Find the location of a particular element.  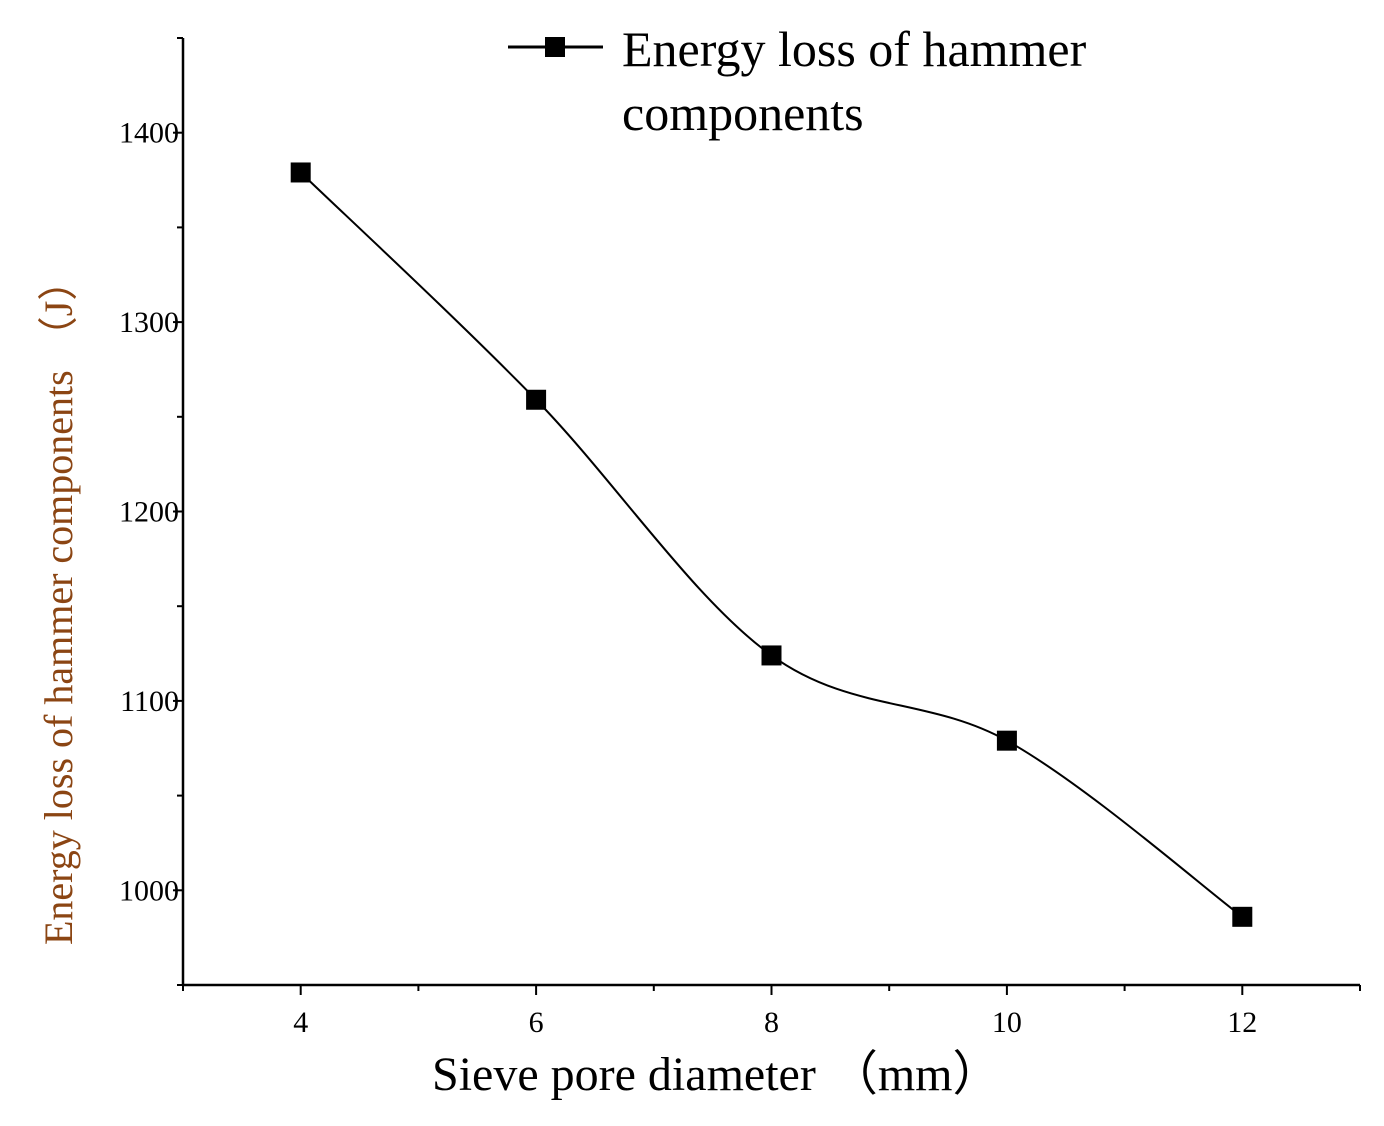

y-tick-label: 1000 is located at coordinates (149, 890).